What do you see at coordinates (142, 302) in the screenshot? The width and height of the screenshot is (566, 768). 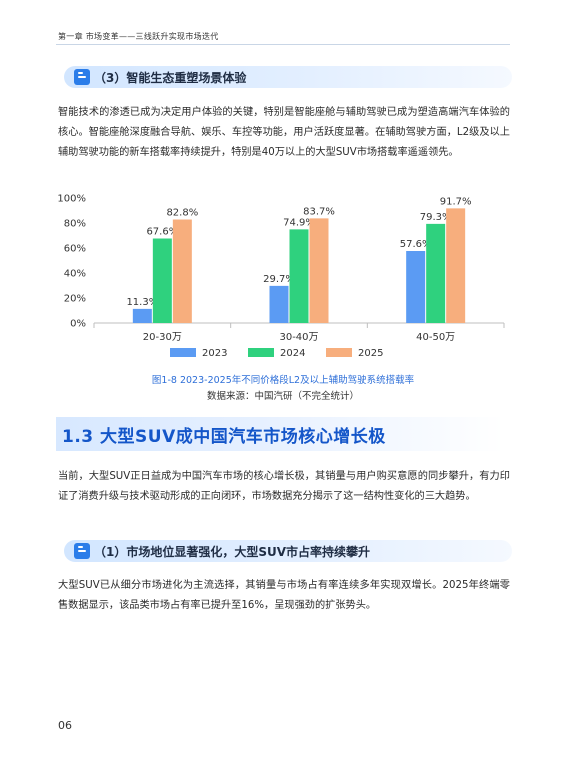 I see `data-label: 11.3%` at bounding box center [142, 302].